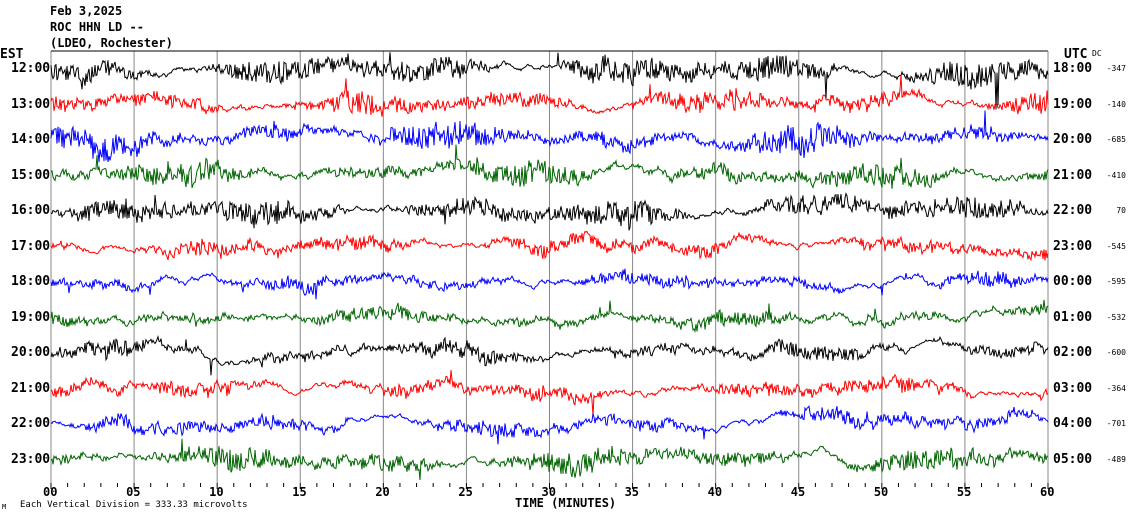 The height and width of the screenshot is (519, 1130). Describe the element at coordinates (1073, 459) in the screenshot. I see `utc-hour-label: 05:00` at that location.